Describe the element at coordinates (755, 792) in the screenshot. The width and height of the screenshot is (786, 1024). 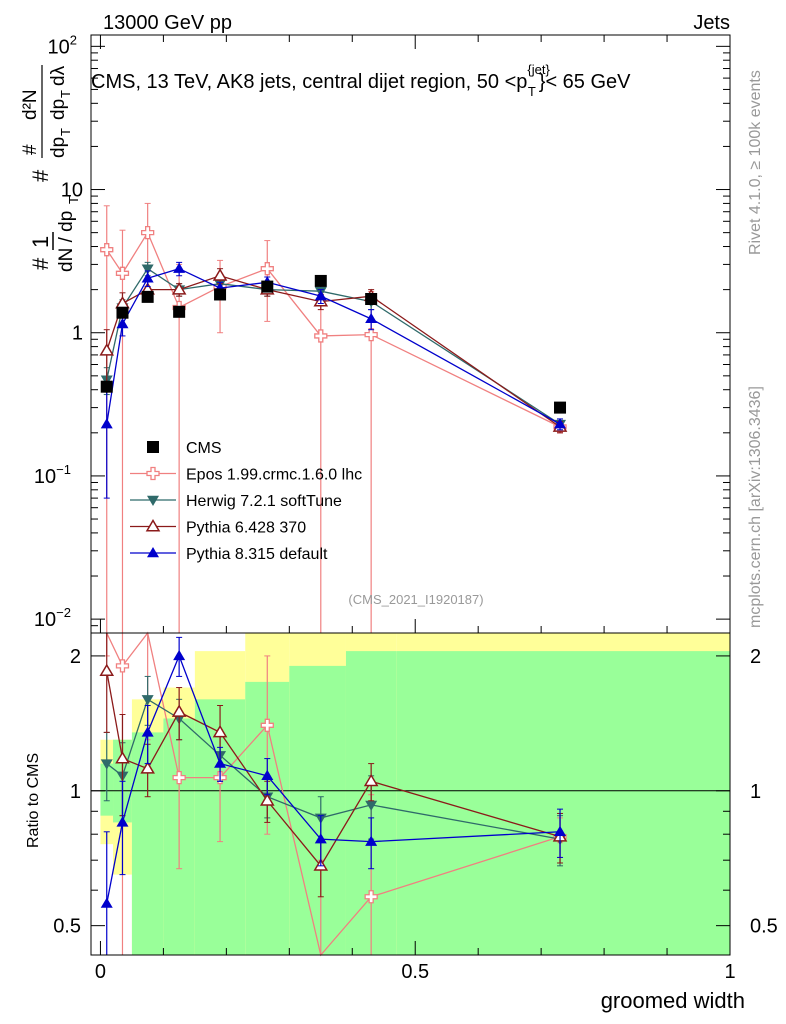
I see `ratio-tick-label-right: 1` at that location.